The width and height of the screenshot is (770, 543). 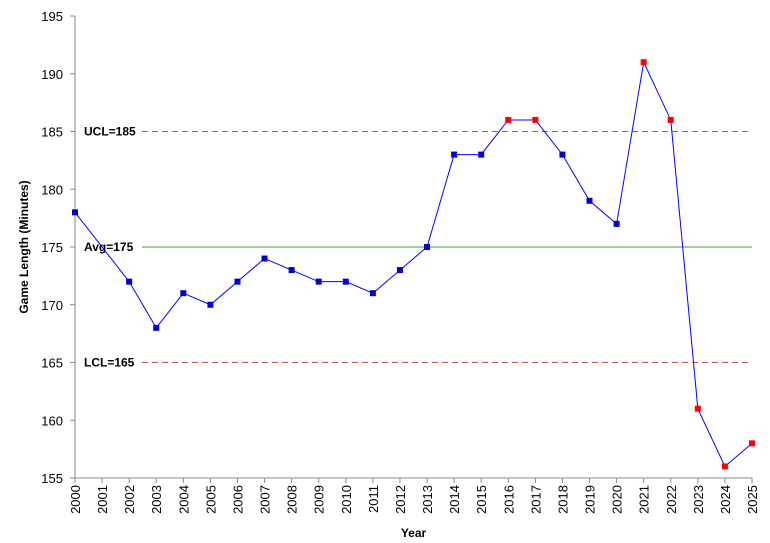 What do you see at coordinates (109, 247) in the screenshot?
I see `avg-label: Avg=175` at bounding box center [109, 247].